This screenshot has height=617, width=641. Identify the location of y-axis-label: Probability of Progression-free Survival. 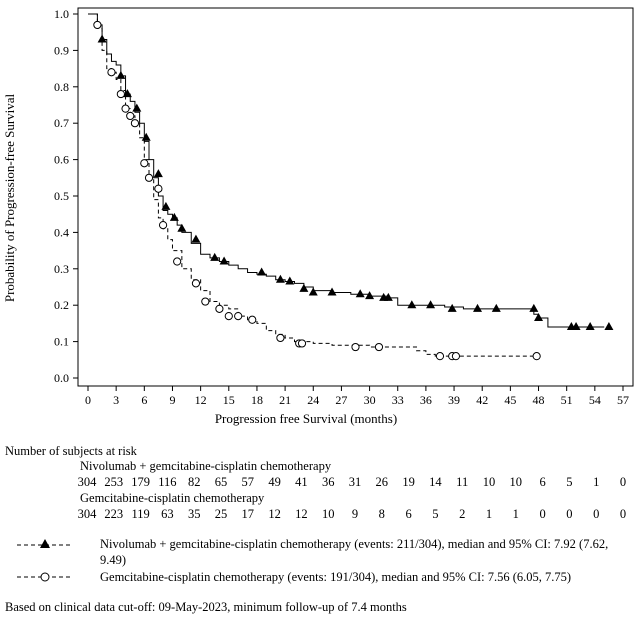
(9, 197).